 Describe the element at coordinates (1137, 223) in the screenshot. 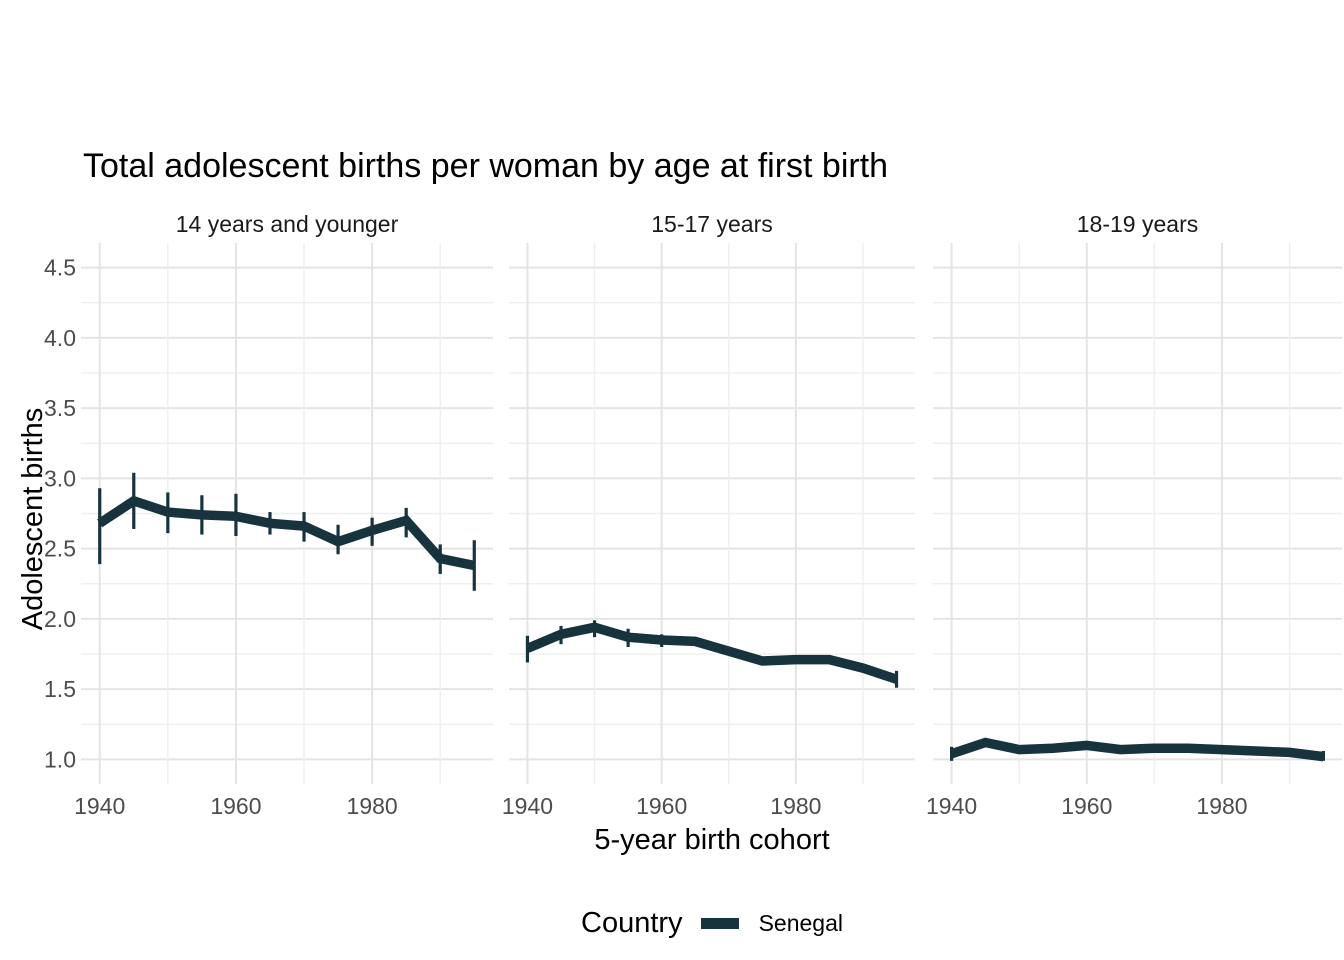

I see `facet-strip-18-19: 18-19 years` at that location.